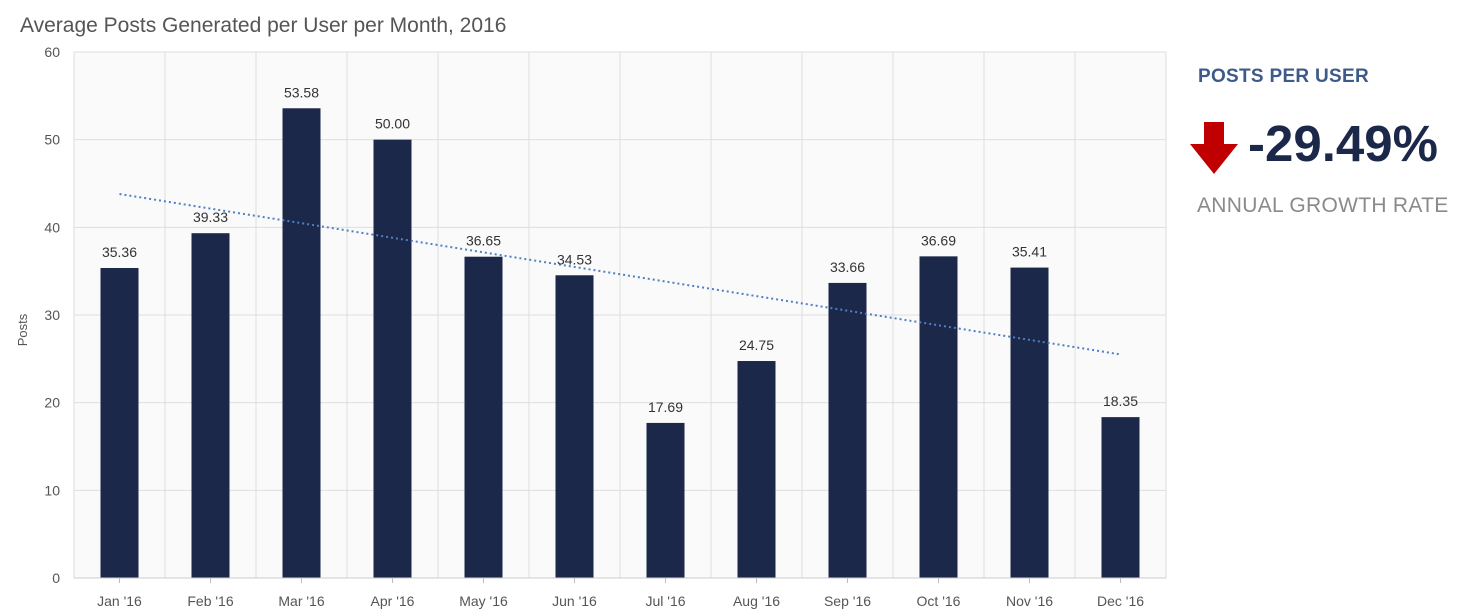 This screenshot has height=616, width=1484. I want to click on data-label: 17.69, so click(665, 407).